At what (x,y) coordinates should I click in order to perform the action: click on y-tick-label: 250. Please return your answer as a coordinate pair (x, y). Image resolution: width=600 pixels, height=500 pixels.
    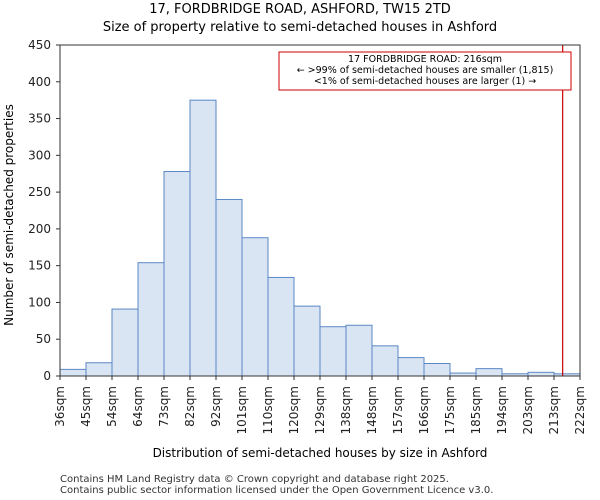
    Looking at the image, I should click on (39, 192).